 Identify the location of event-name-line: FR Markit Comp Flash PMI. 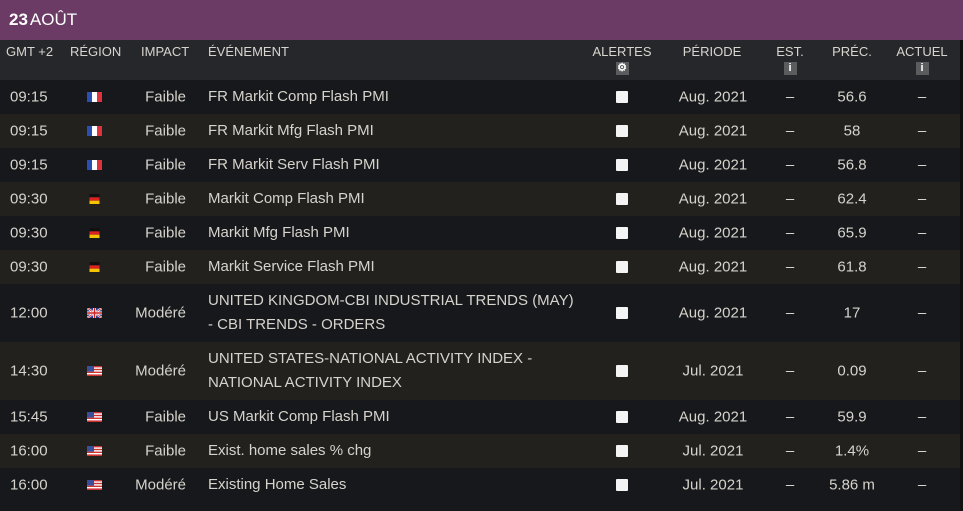
(298, 96).